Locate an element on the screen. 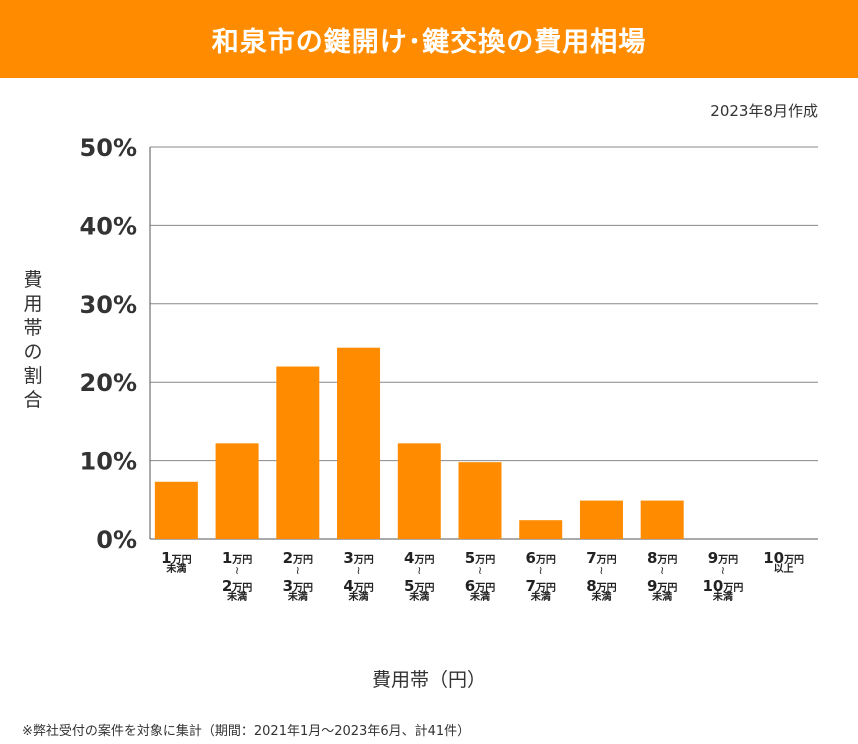  x-tick-label: 5万円 ≀ 6万円 未満 is located at coordinates (480, 578).